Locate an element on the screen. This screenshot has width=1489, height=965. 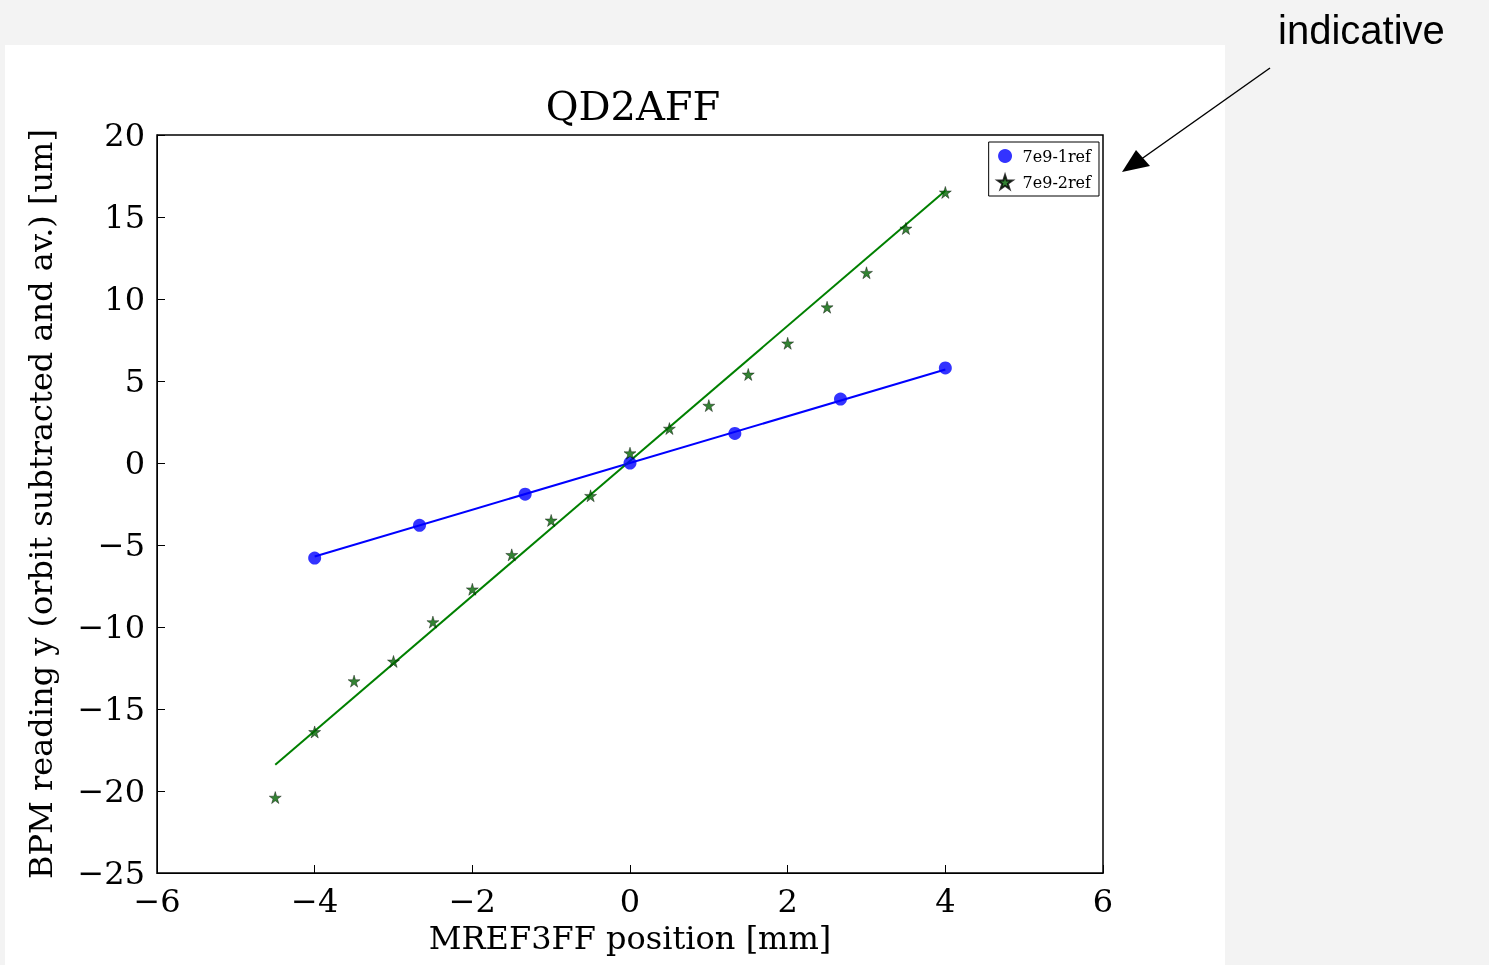
x-axis-title: MREF3FF position [mm] is located at coordinates (630, 937).